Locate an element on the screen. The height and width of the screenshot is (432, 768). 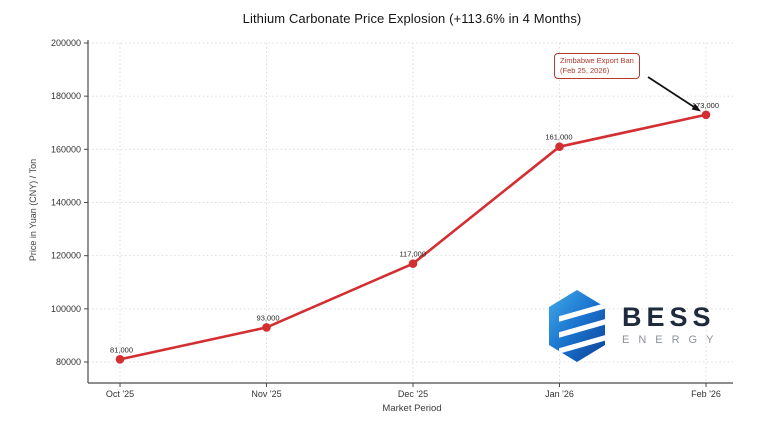
annotation-arrow is located at coordinates (671, 92).